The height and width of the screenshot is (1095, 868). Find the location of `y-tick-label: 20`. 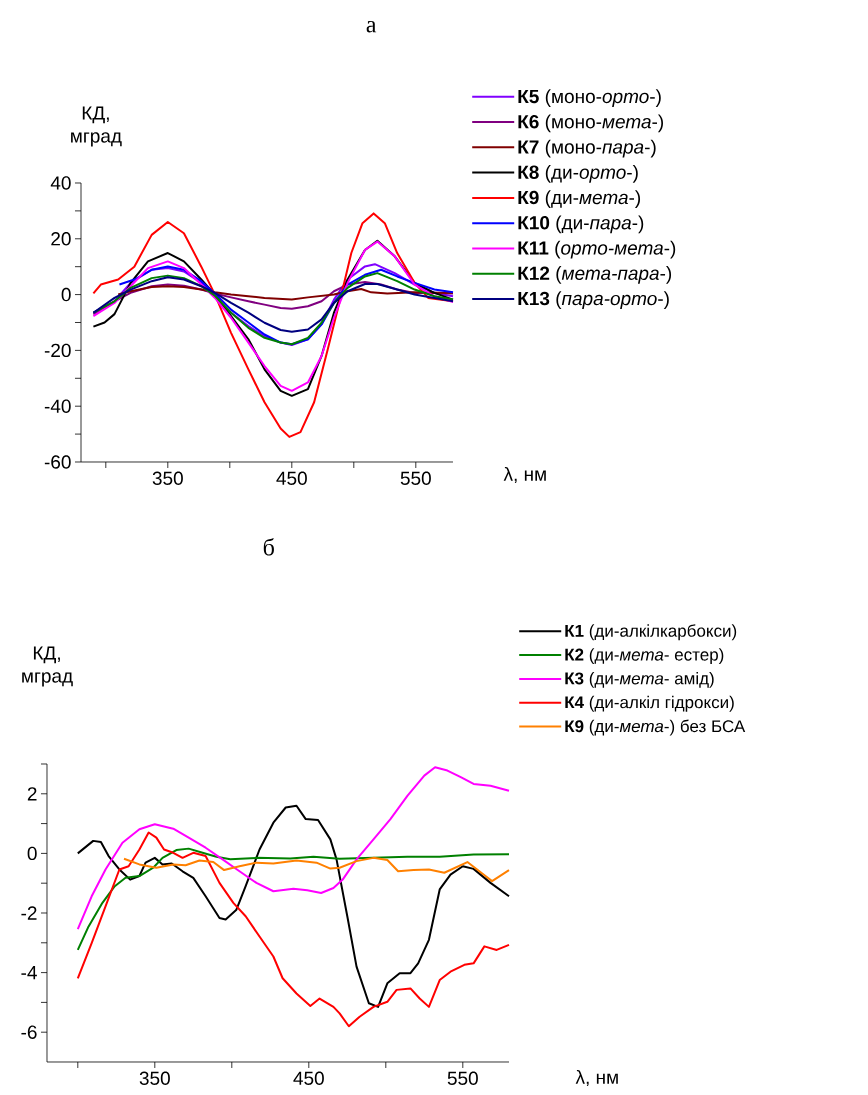

y-tick-label: 20 is located at coordinates (61, 239).